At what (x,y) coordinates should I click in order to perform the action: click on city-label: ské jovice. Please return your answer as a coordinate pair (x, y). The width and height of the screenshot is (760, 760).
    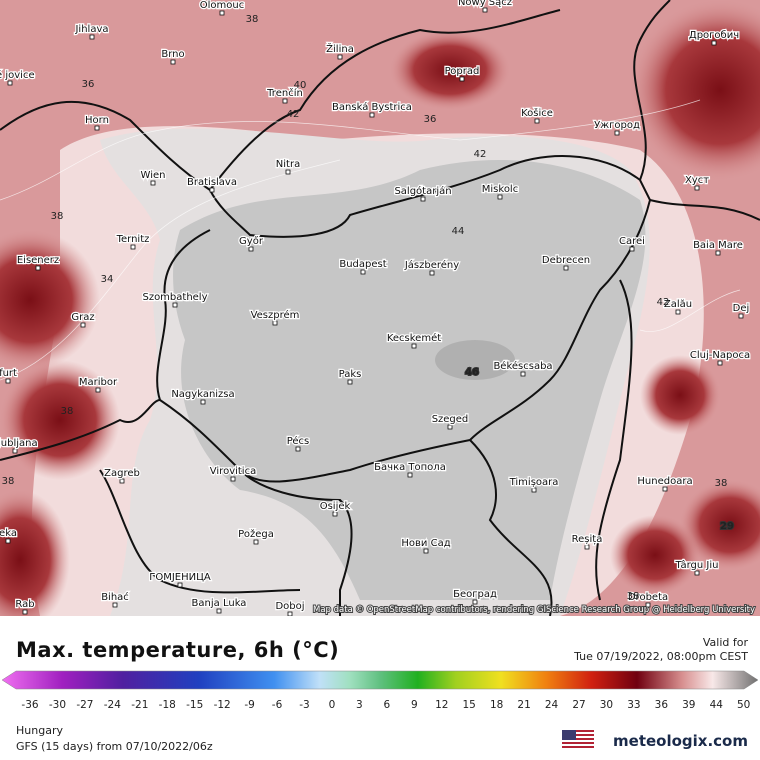
    Looking at the image, I should click on (17, 75).